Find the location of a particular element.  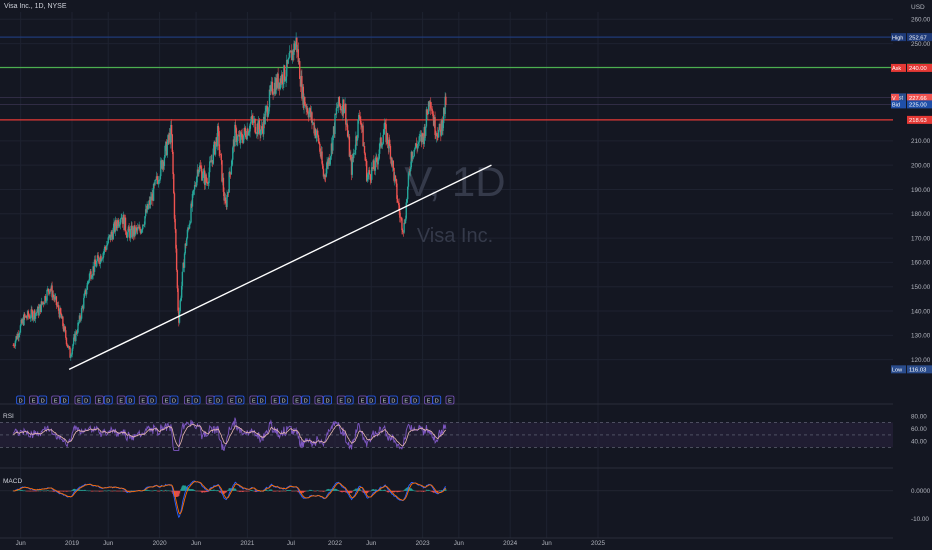

macd-label: MACD is located at coordinates (12, 481).